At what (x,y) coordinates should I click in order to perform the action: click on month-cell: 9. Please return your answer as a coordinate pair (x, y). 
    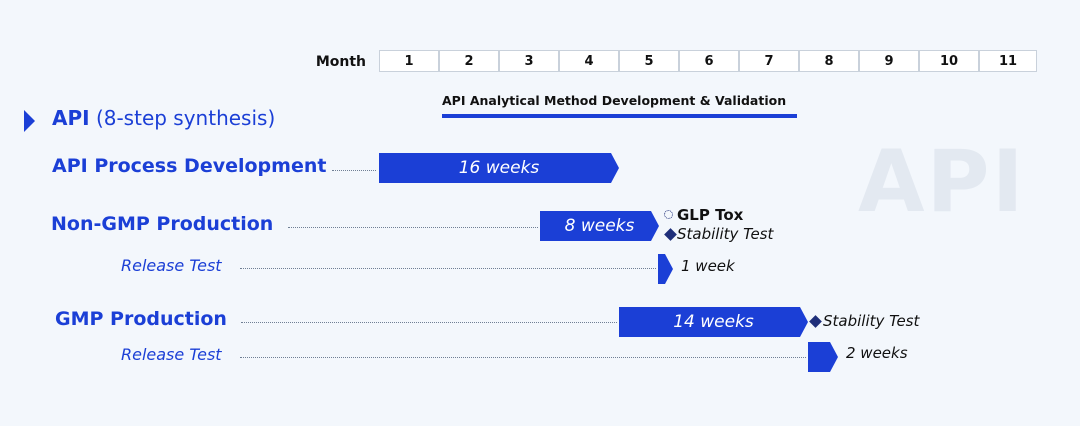
    Looking at the image, I should click on (889, 61).